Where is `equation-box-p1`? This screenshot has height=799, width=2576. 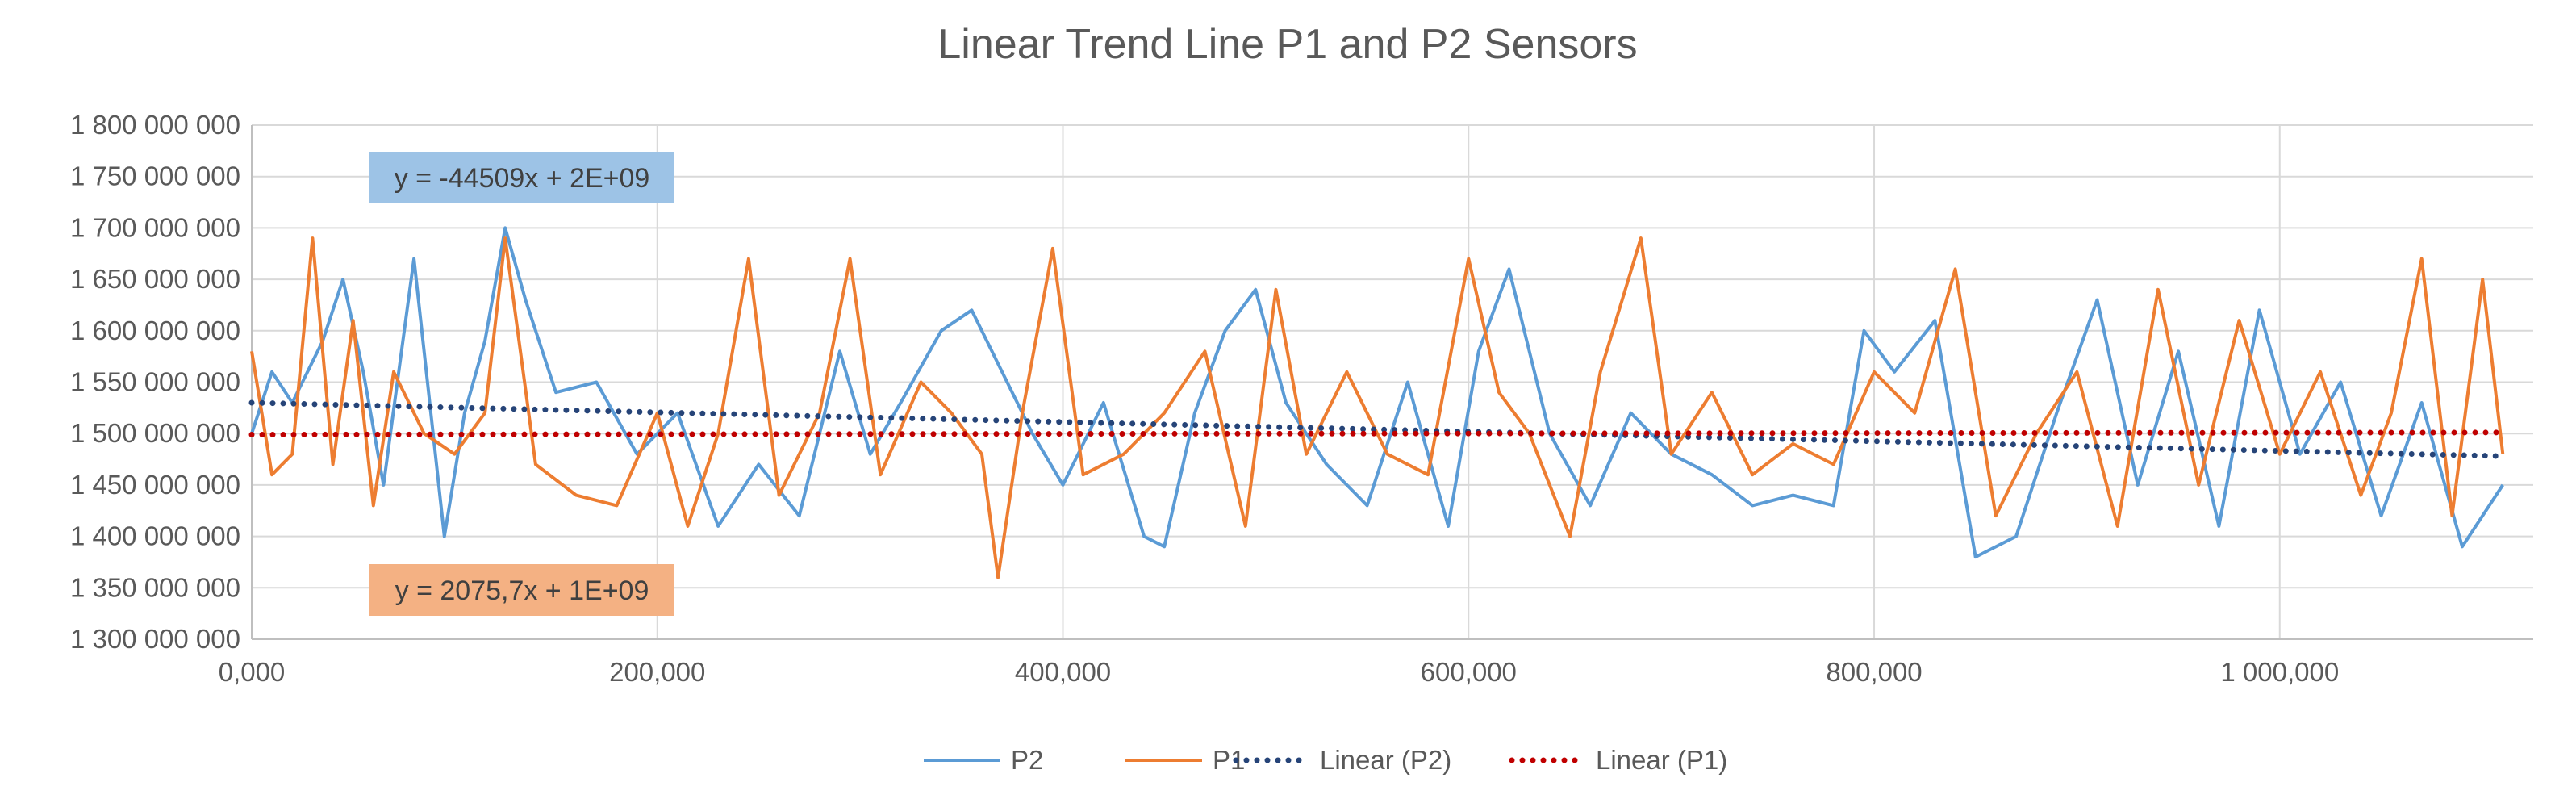 equation-box-p1 is located at coordinates (521, 590).